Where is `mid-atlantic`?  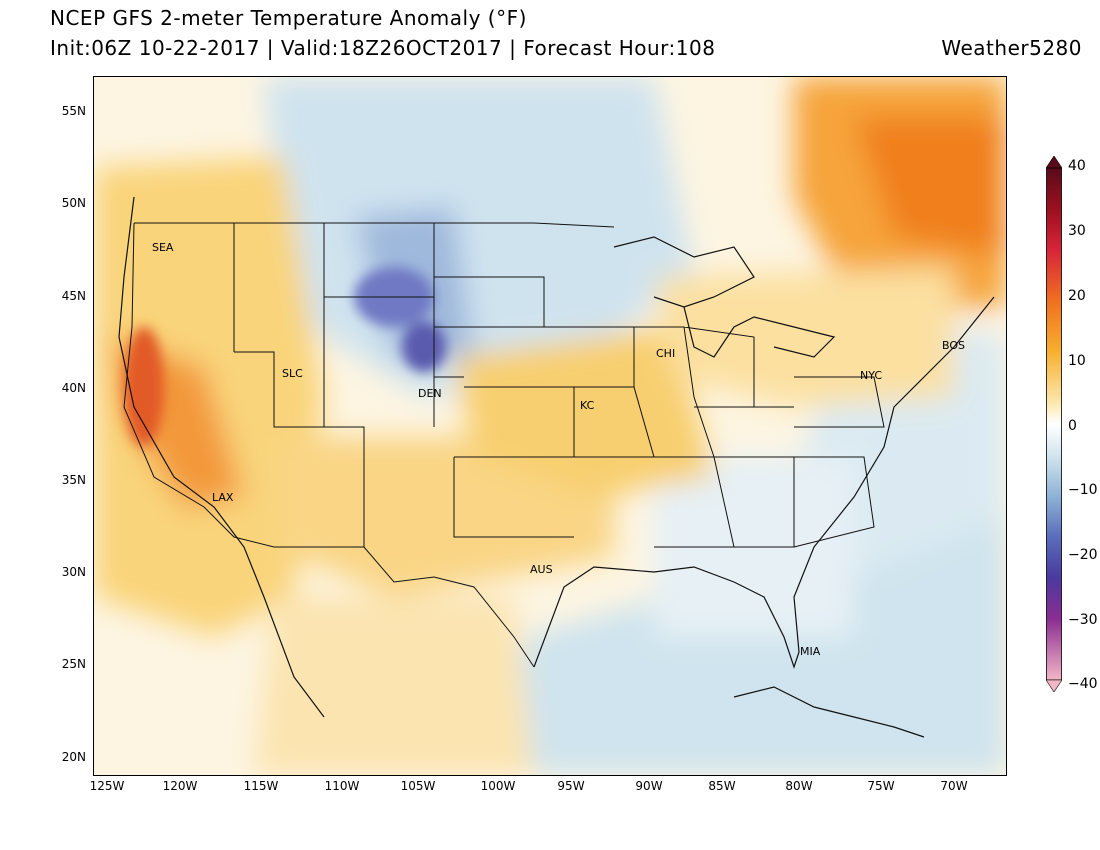
mid-atlantic is located at coordinates (819, 402).